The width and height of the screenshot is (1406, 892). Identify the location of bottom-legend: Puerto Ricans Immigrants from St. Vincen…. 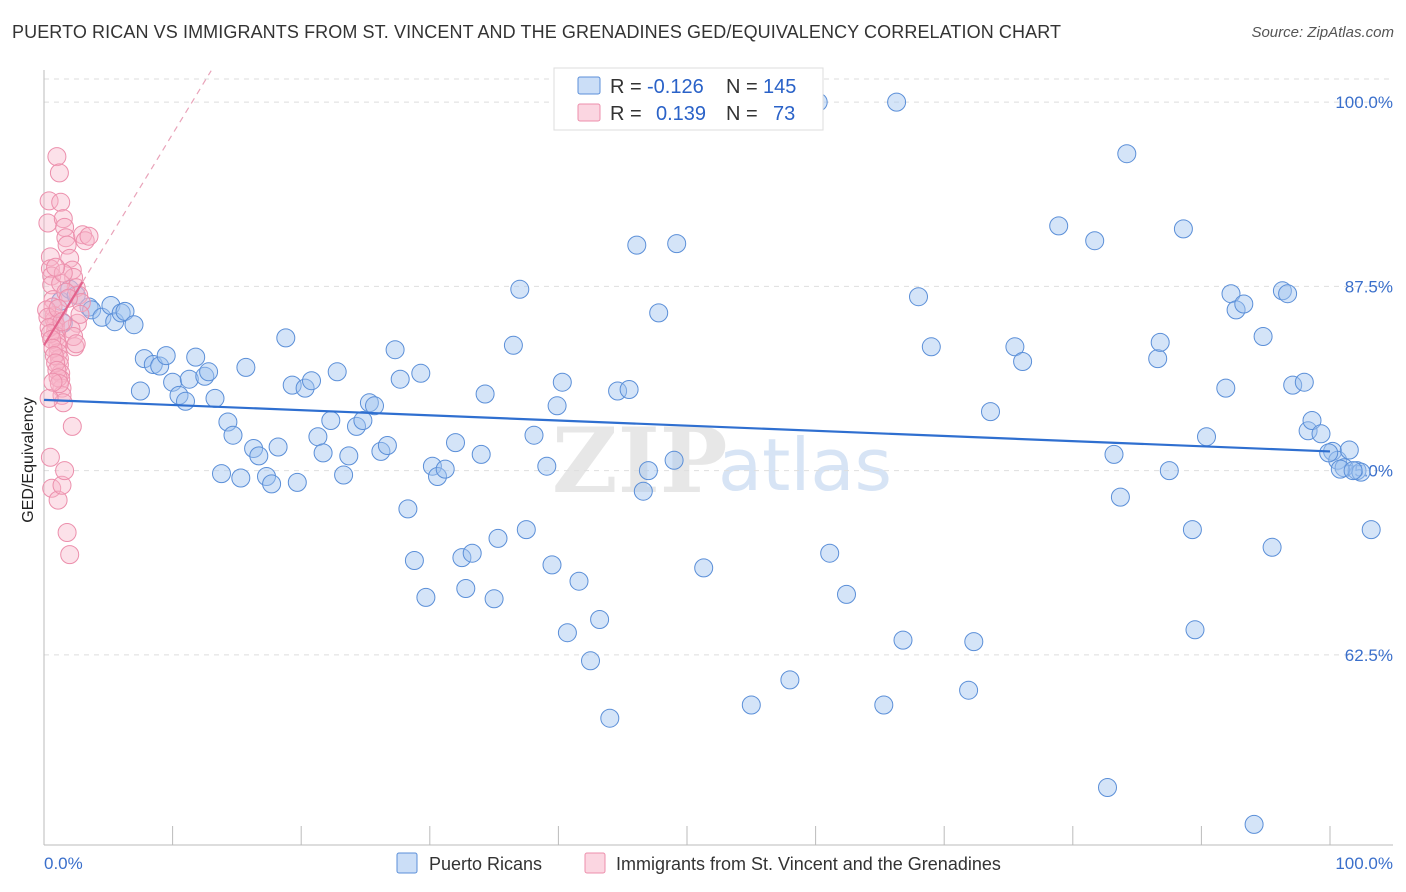
(698, 863).